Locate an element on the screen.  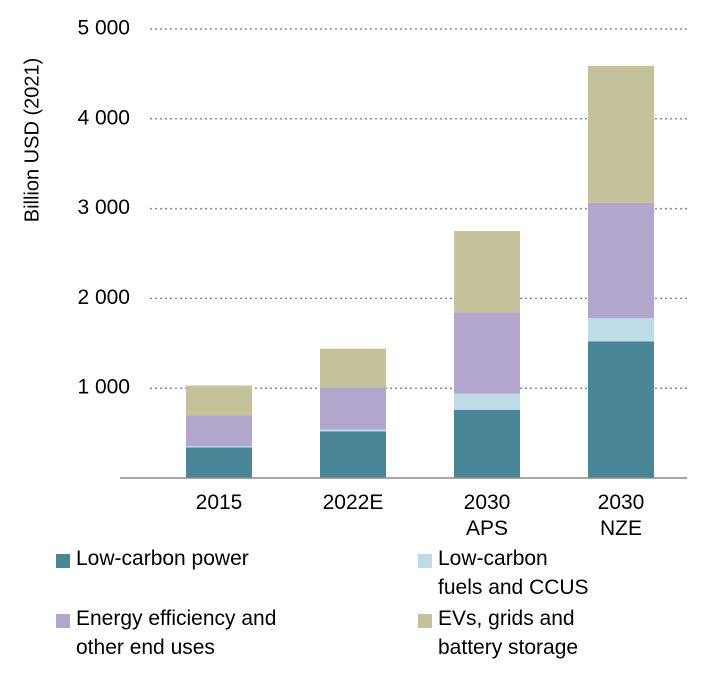
legend-item-low-carbon-power: Low-carbon power is located at coordinates (152, 558).